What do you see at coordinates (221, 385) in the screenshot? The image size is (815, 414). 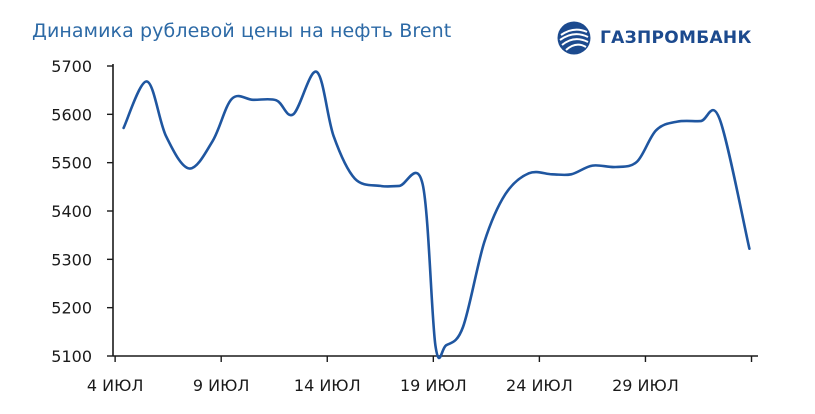 I see `x-tick-label: 9 ИЮЛ` at bounding box center [221, 385].